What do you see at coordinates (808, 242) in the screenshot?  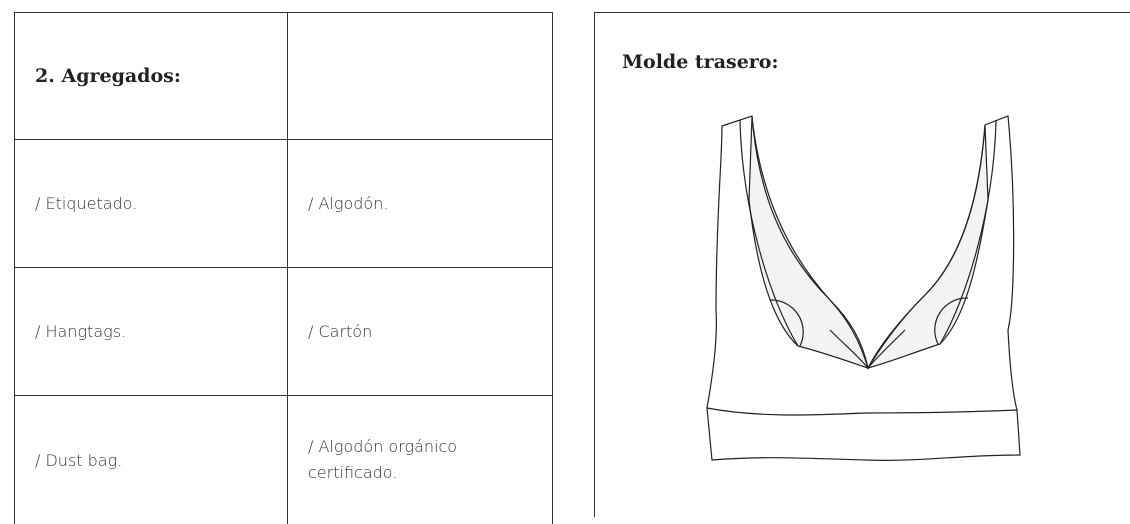 I see `lining-left` at bounding box center [808, 242].